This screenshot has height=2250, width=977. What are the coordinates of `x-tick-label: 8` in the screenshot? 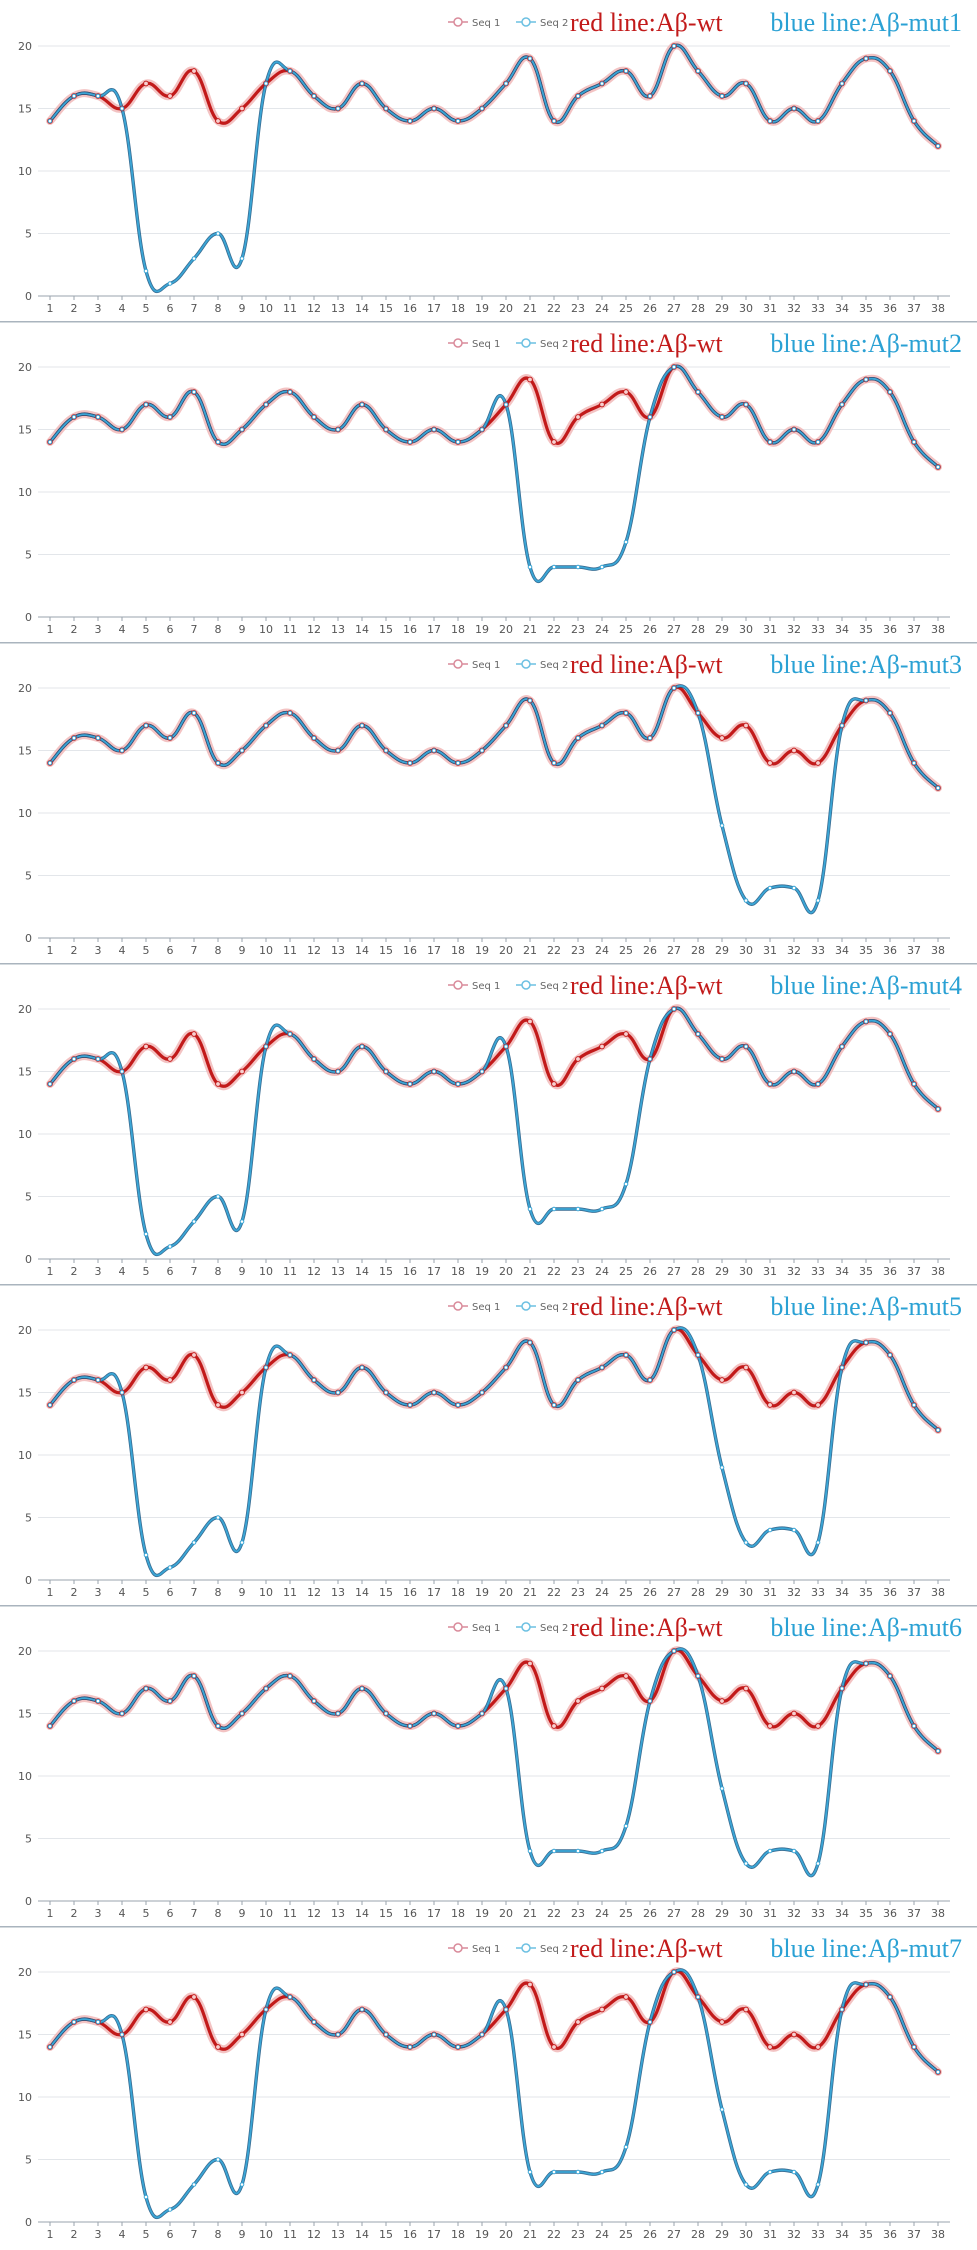 It's located at (218, 2234).